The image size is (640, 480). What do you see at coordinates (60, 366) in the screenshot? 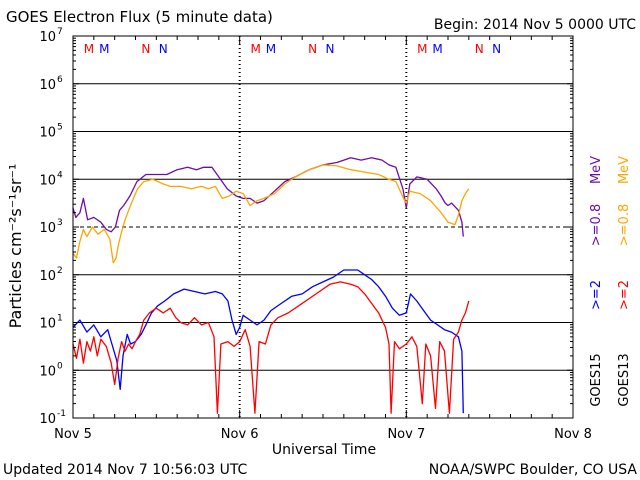
I see `y-tick-exponent: 0` at bounding box center [60, 366].